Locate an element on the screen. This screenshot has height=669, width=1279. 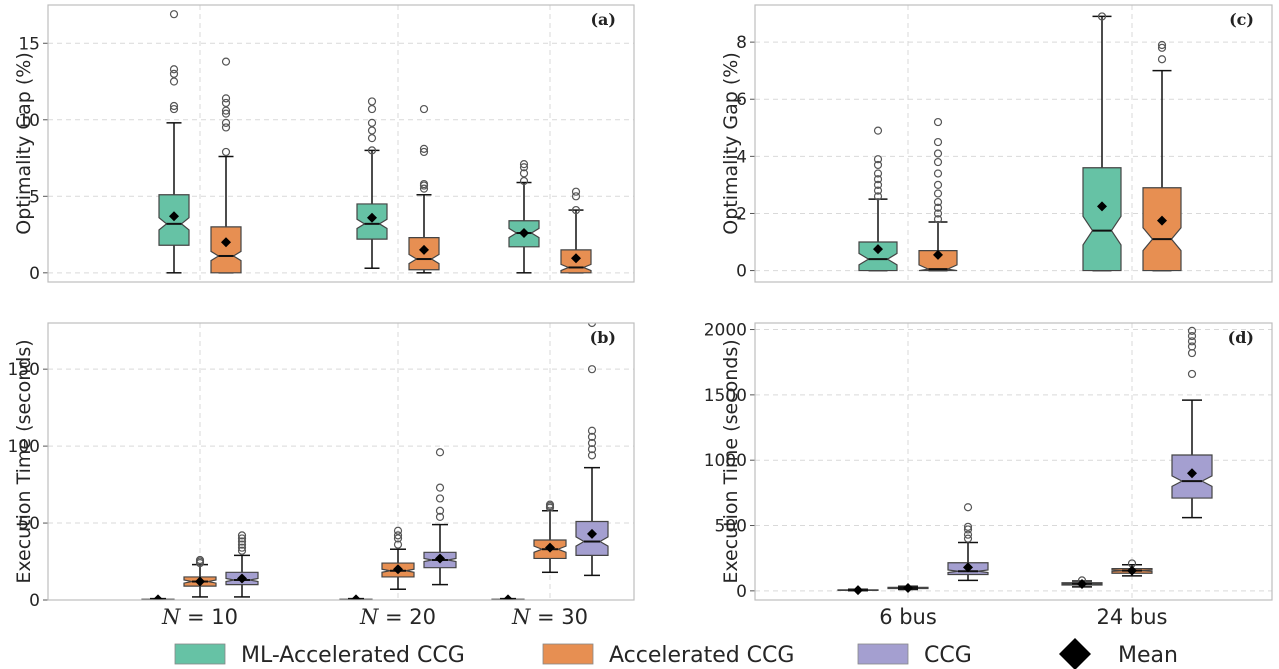
y-tick-label: 100 is located at coordinates (24, 447).